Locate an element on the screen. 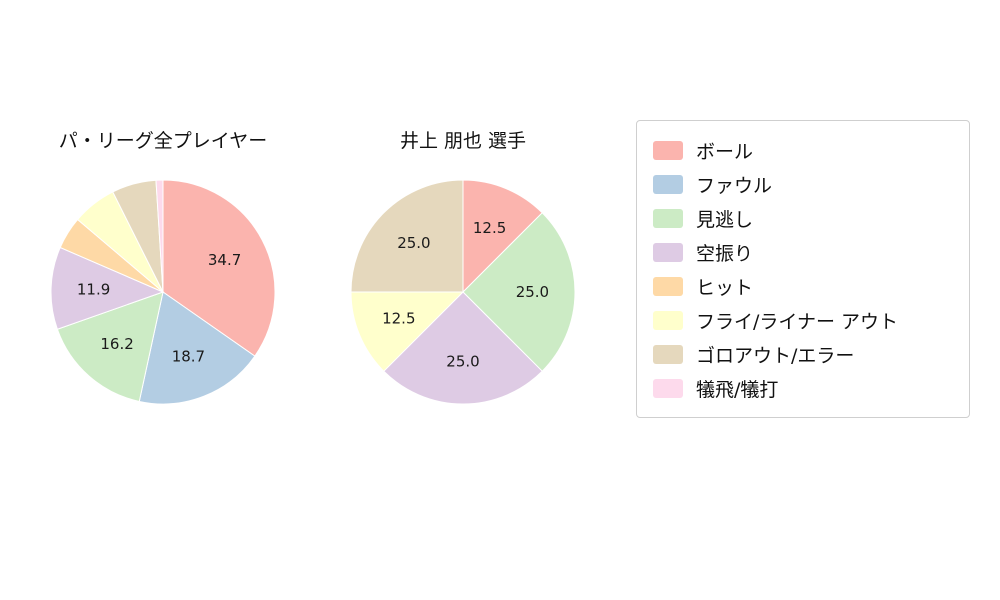  pie-chart-player: 井上 朋也 選手 12.5 25.0 25.0 12.5 25.0 is located at coordinates (463, 269).